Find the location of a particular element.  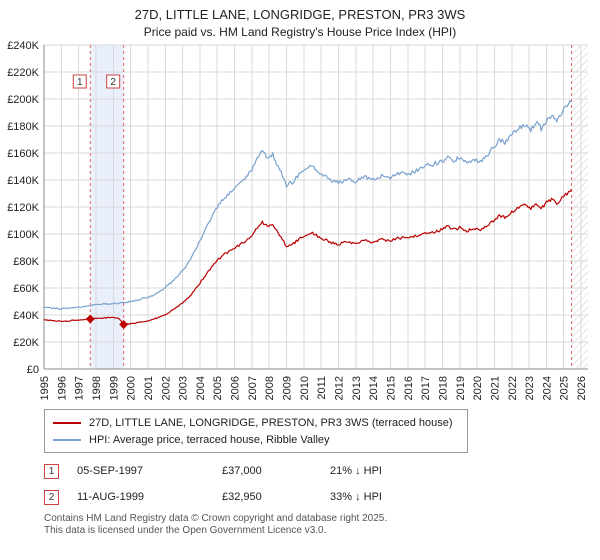

svg-text: £20K is located at coordinates (26, 343).